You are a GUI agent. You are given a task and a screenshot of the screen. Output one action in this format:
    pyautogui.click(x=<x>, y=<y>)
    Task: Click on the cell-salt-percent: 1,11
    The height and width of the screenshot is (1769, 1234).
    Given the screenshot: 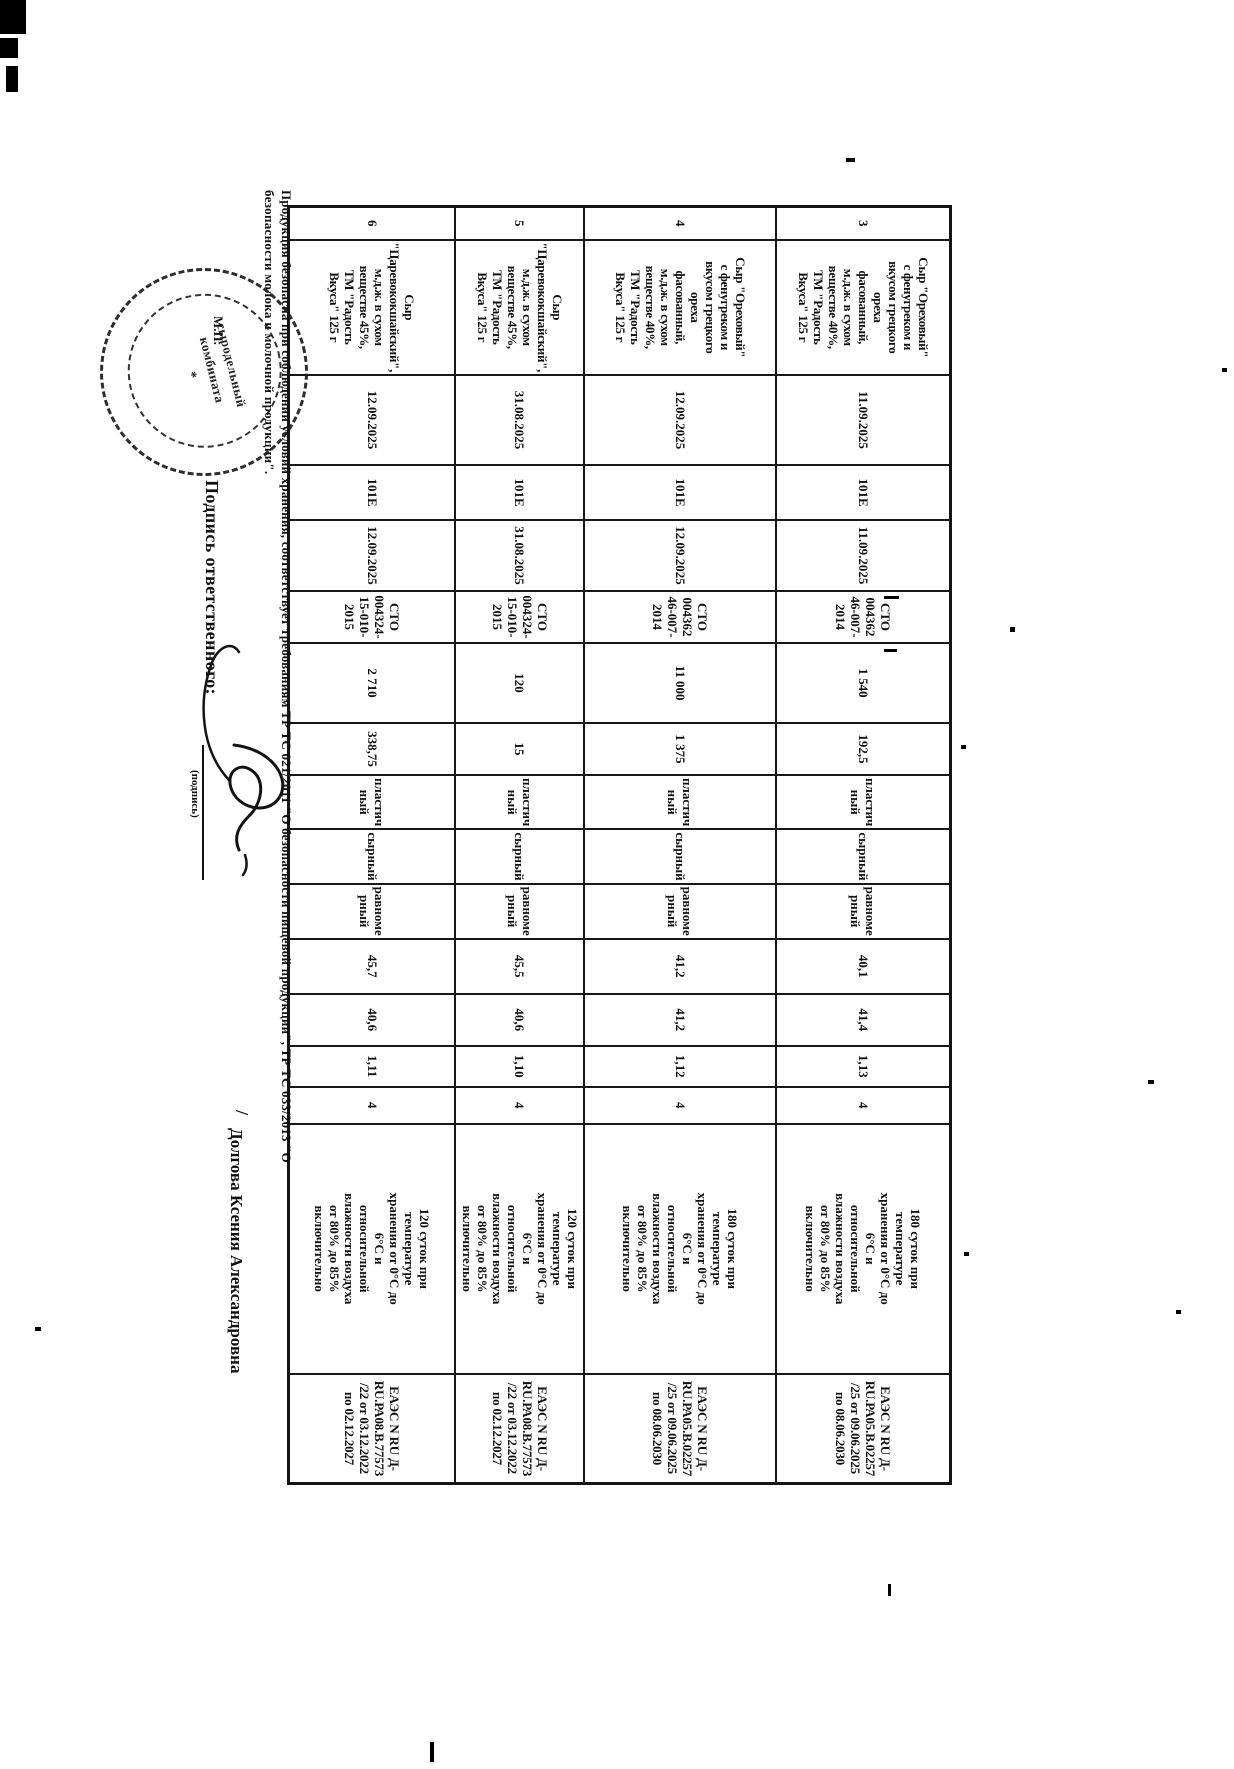 What is the action you would take?
    pyautogui.click(x=372, y=1066)
    